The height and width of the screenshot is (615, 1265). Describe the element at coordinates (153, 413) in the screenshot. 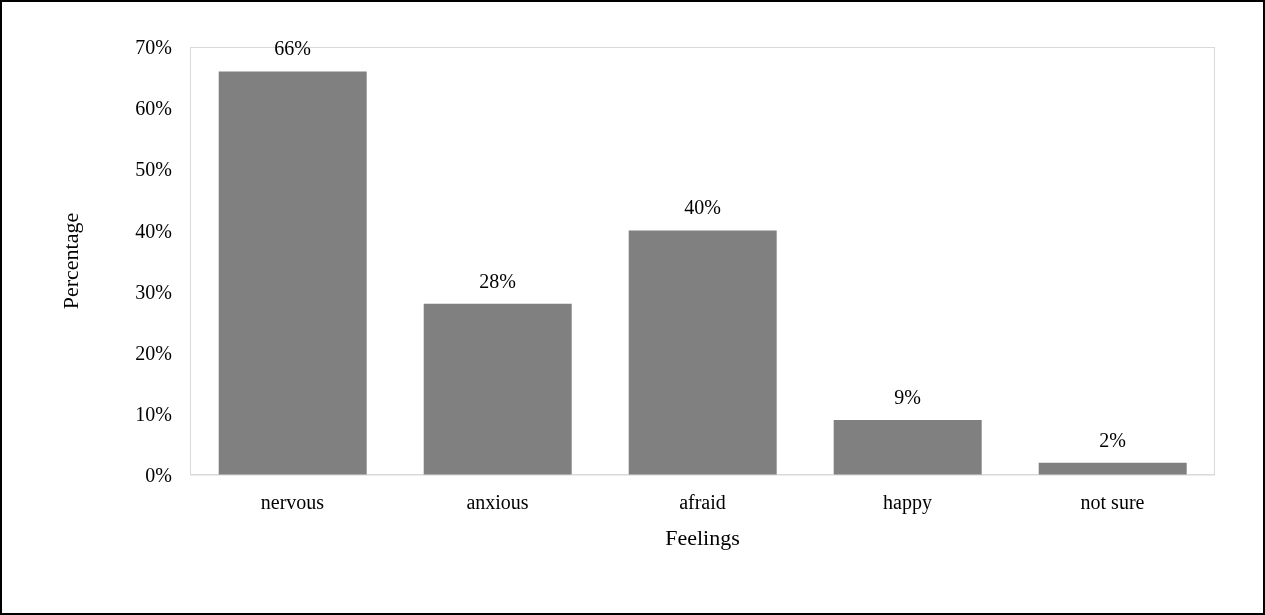

I see `y-tick-label: 10%` at that location.